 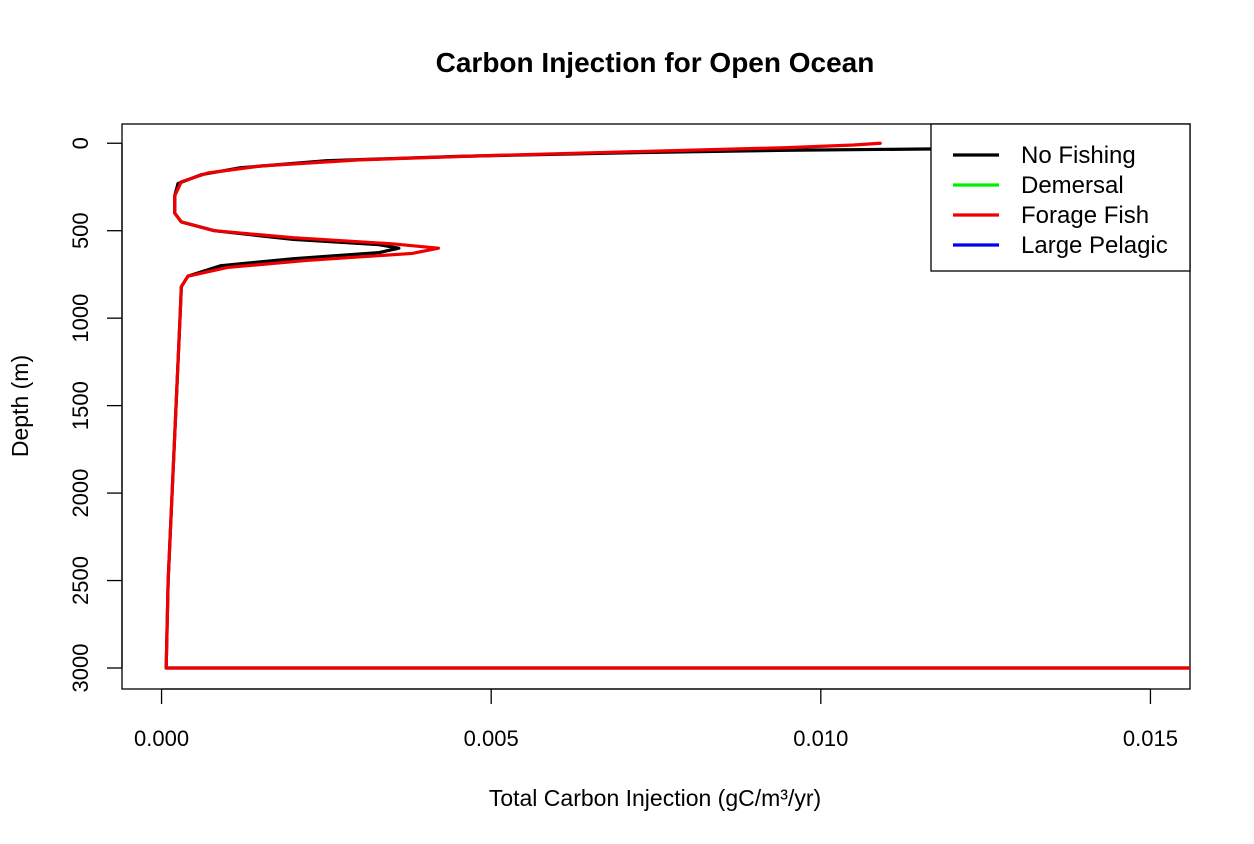 What do you see at coordinates (80, 493) in the screenshot?
I see `y-tick-label: 2000` at bounding box center [80, 493].